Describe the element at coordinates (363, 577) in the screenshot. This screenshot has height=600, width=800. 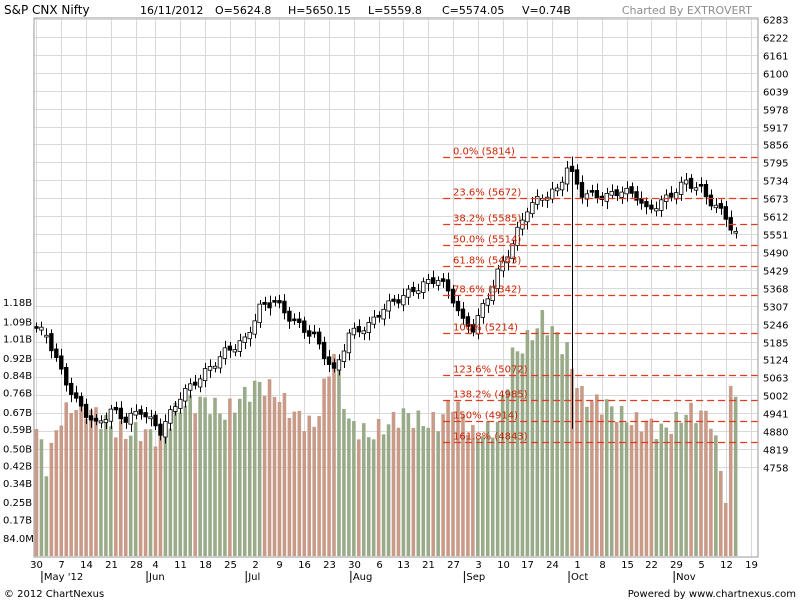
I see `month-tick-label: Aug` at that location.